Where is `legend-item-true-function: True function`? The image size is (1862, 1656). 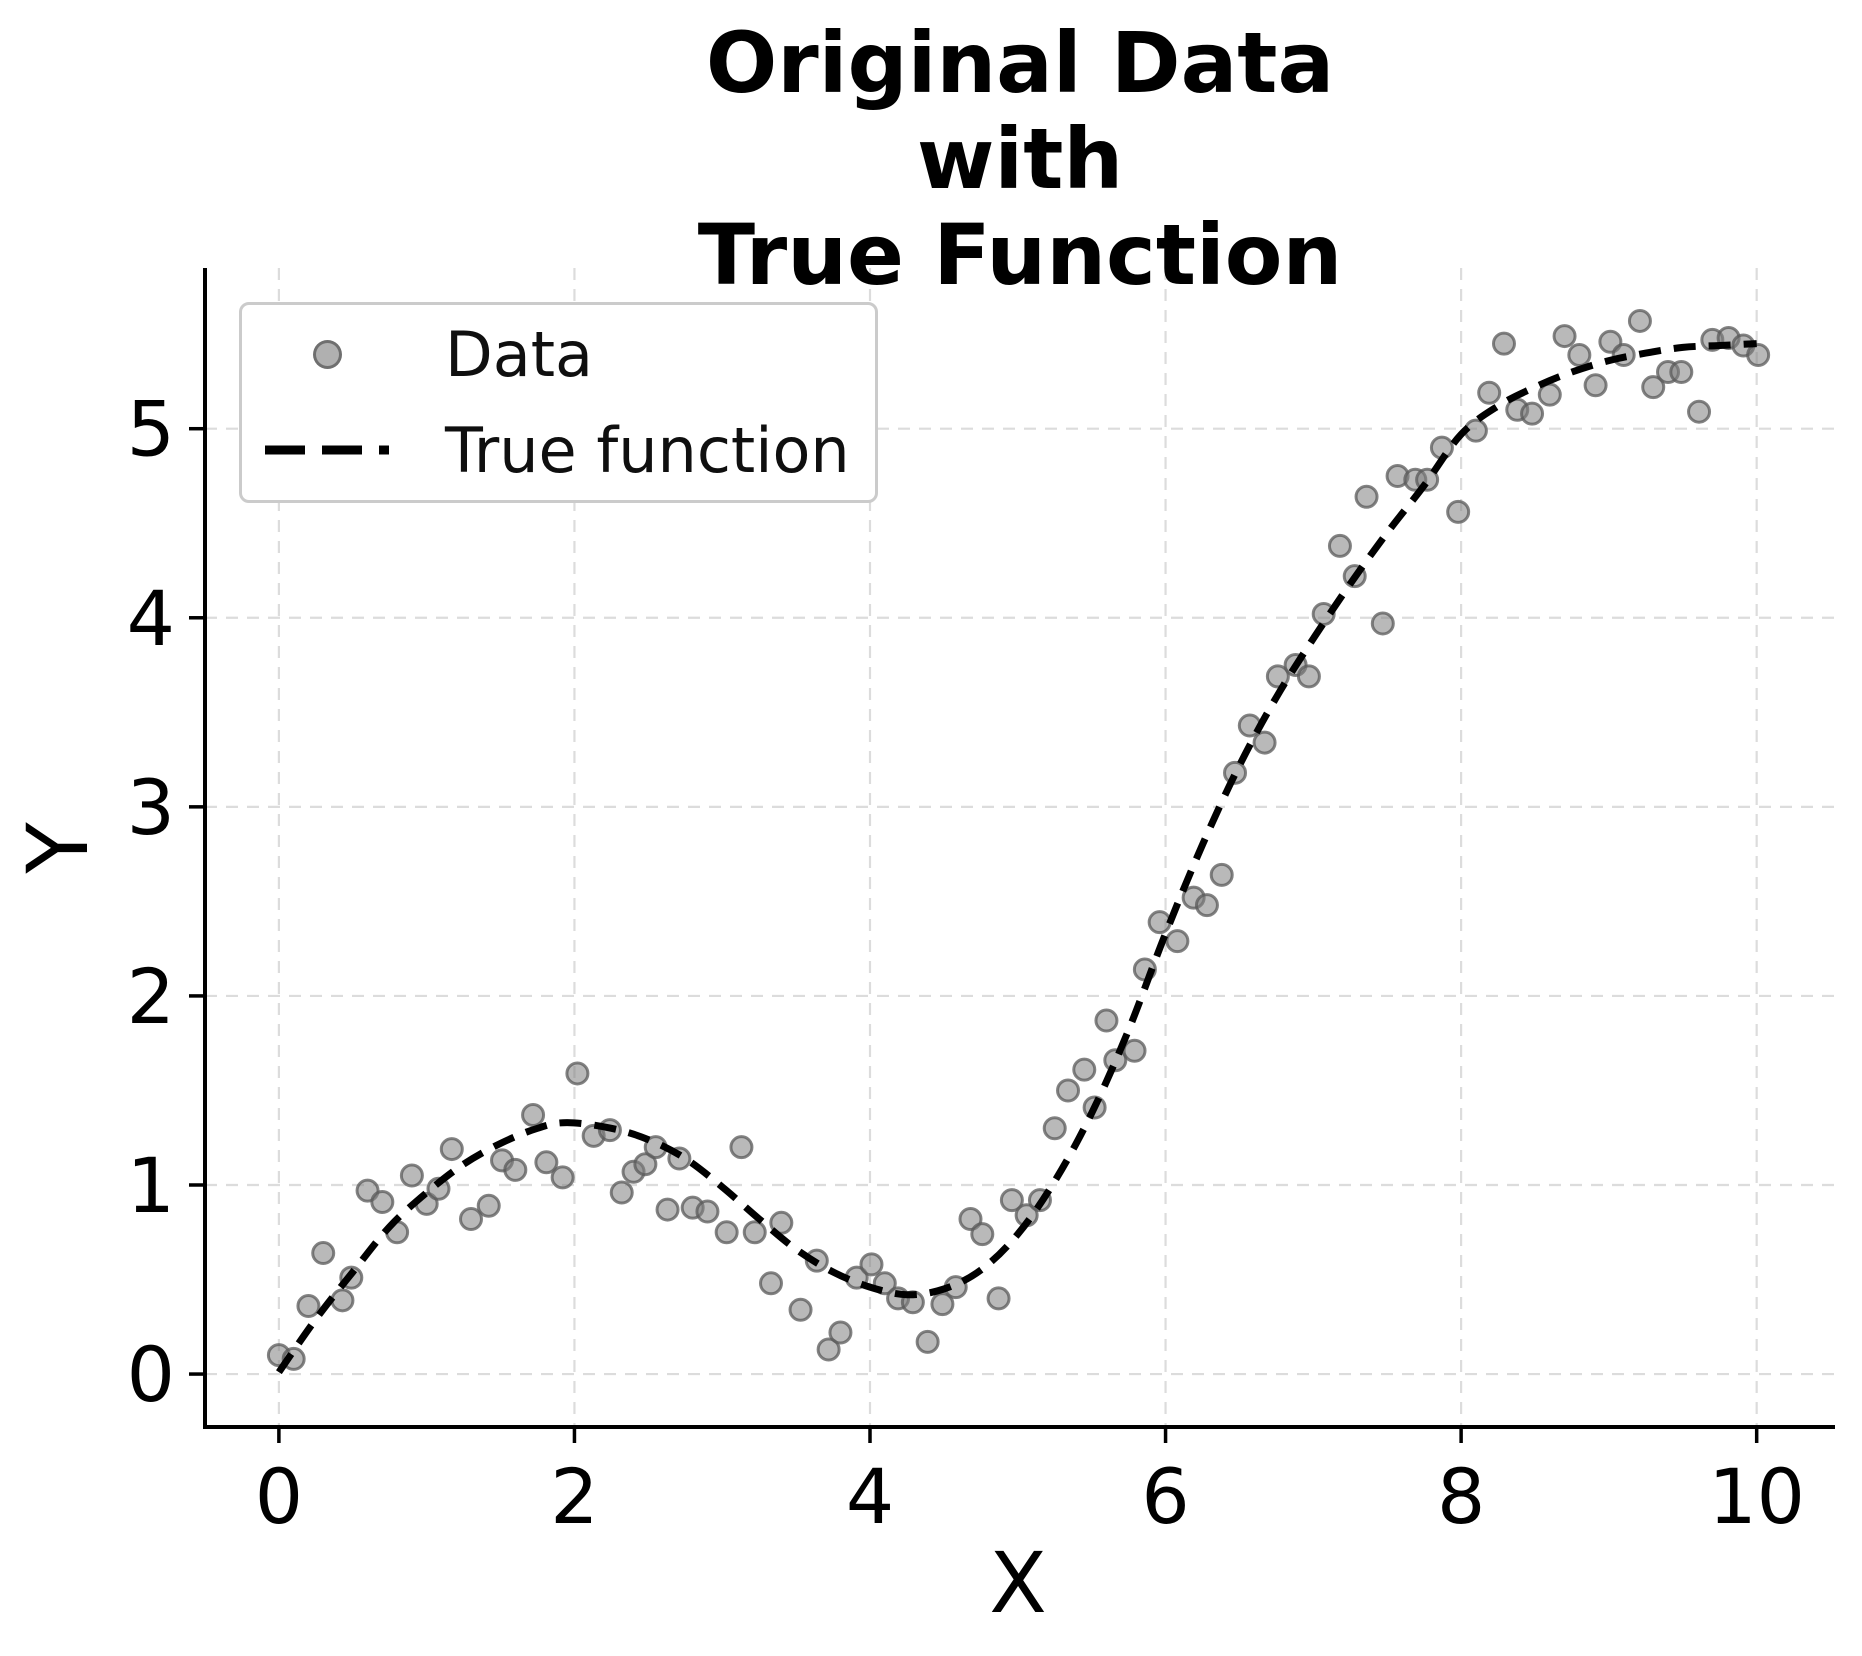 legend-item-true-function: True function is located at coordinates (558, 450).